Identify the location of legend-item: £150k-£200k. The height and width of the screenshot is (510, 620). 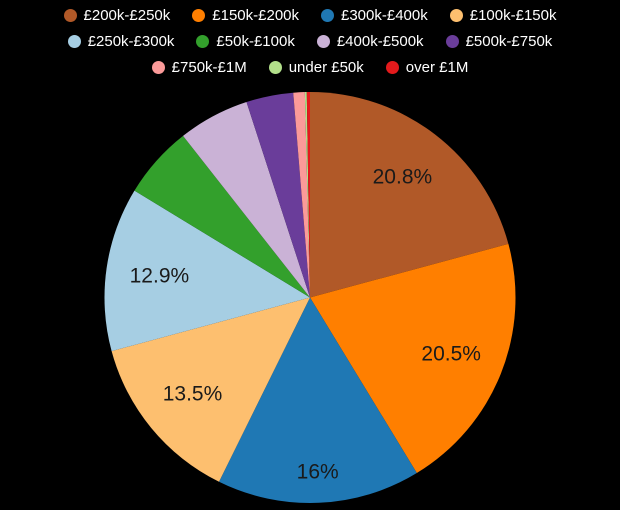
(245, 15).